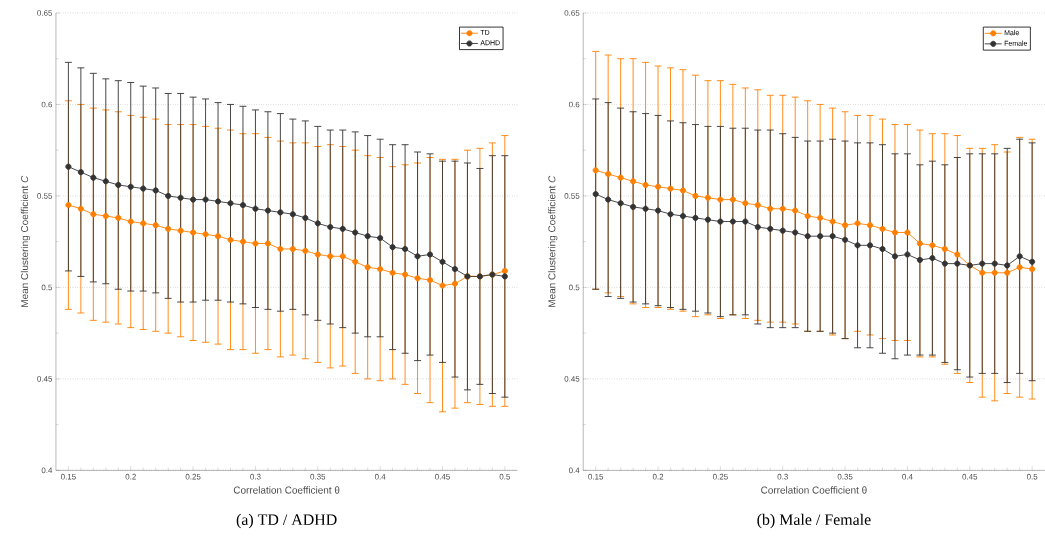  Describe the element at coordinates (286, 521) in the screenshot. I see `text: (a) TD / ADHD` at that location.